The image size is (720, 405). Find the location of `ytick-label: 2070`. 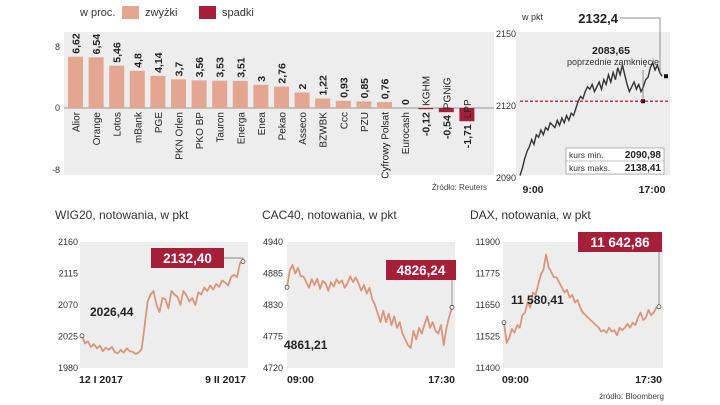

ytick-label: 2070 is located at coordinates (68, 305).